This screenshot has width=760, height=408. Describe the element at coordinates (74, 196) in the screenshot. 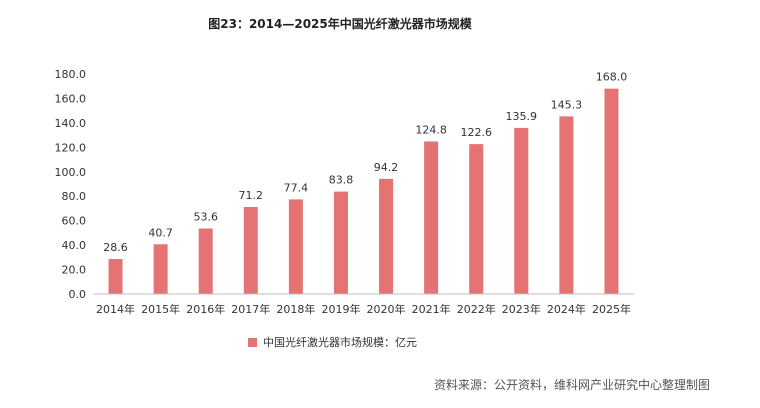

I see `y-tick-label: 80.0` at that location.